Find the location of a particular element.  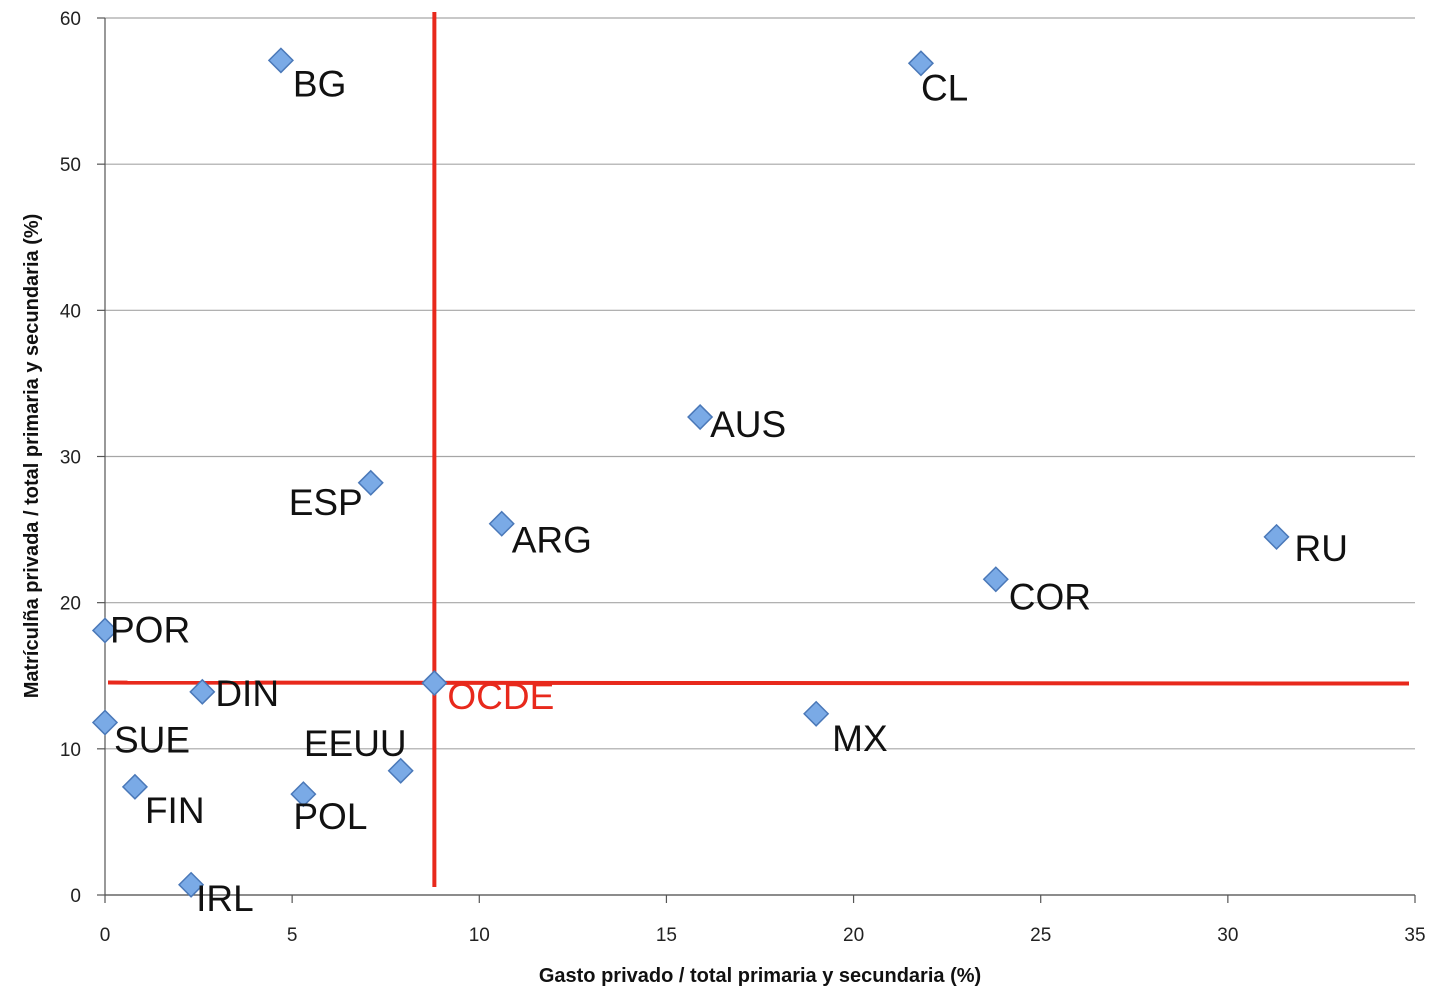

point-label-por: POR is located at coordinates (150, 629).